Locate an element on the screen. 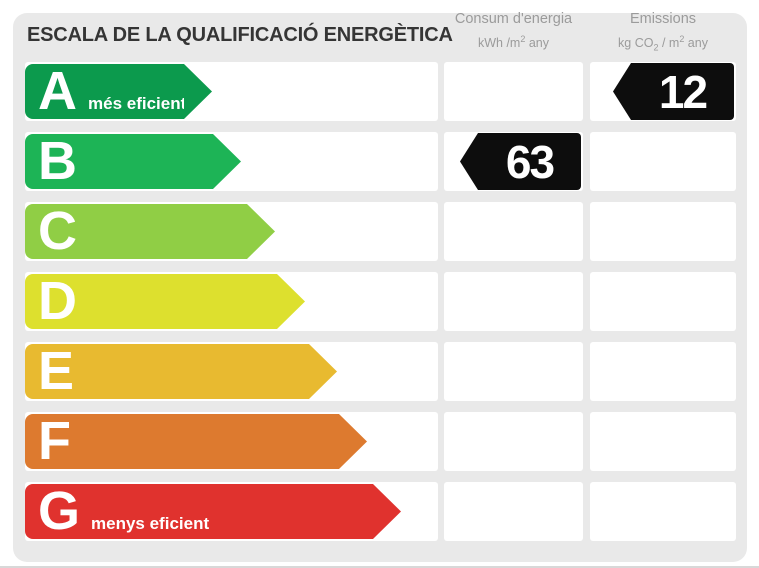  emissions-unit-mid: / m is located at coordinates (669, 43).